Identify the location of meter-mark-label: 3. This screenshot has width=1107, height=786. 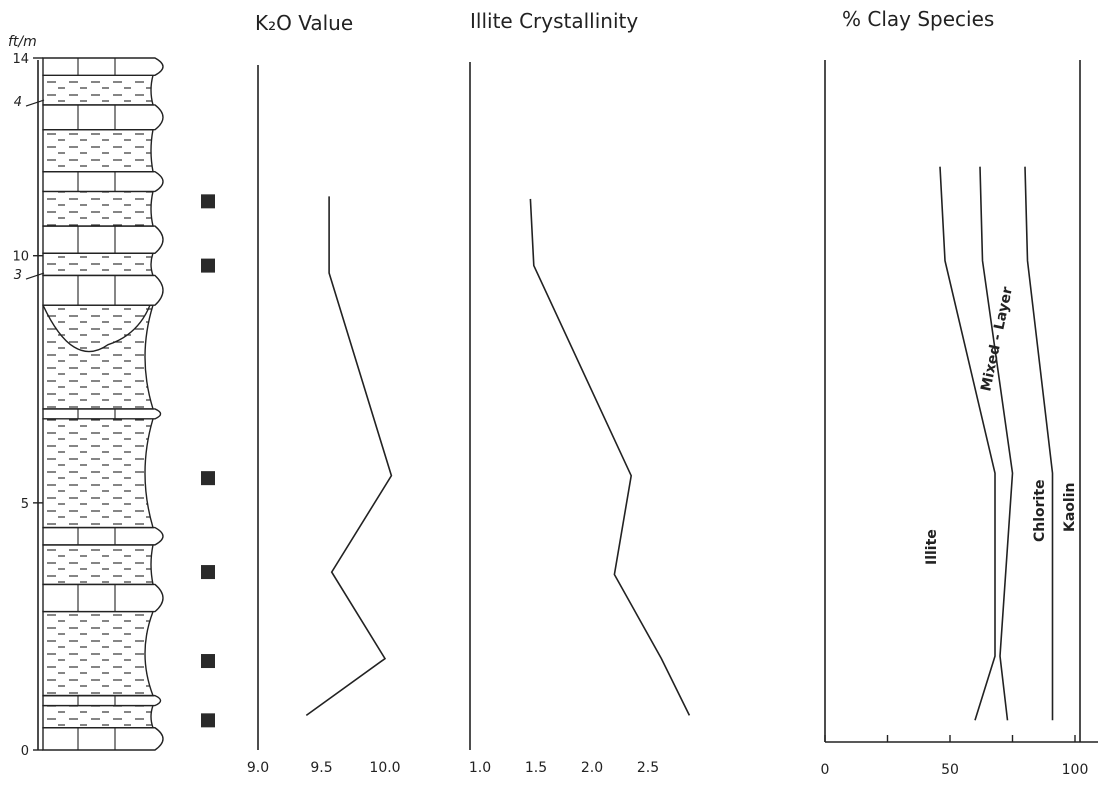
(18, 275).